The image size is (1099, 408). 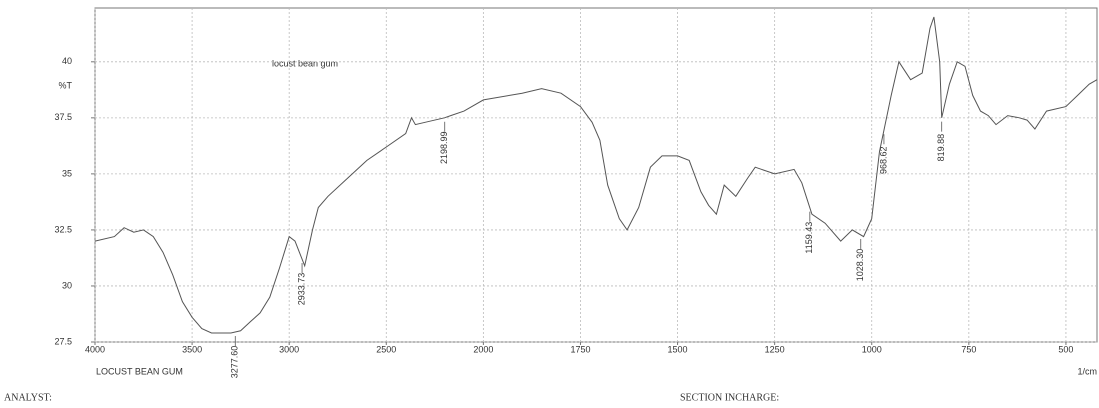 I want to click on peak-label: 2198.99, so click(x=444, y=147).